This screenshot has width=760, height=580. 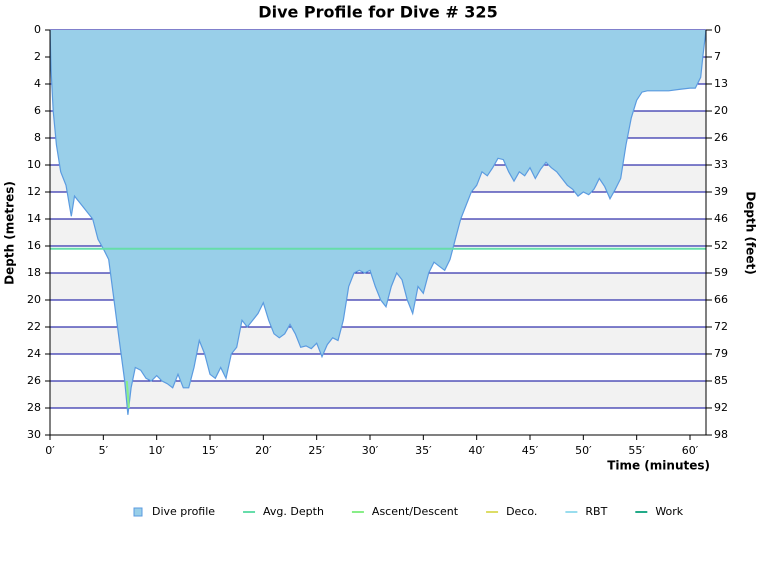 What do you see at coordinates (721, 353) in the screenshot?
I see `y2-tick-label: 79` at bounding box center [721, 353].